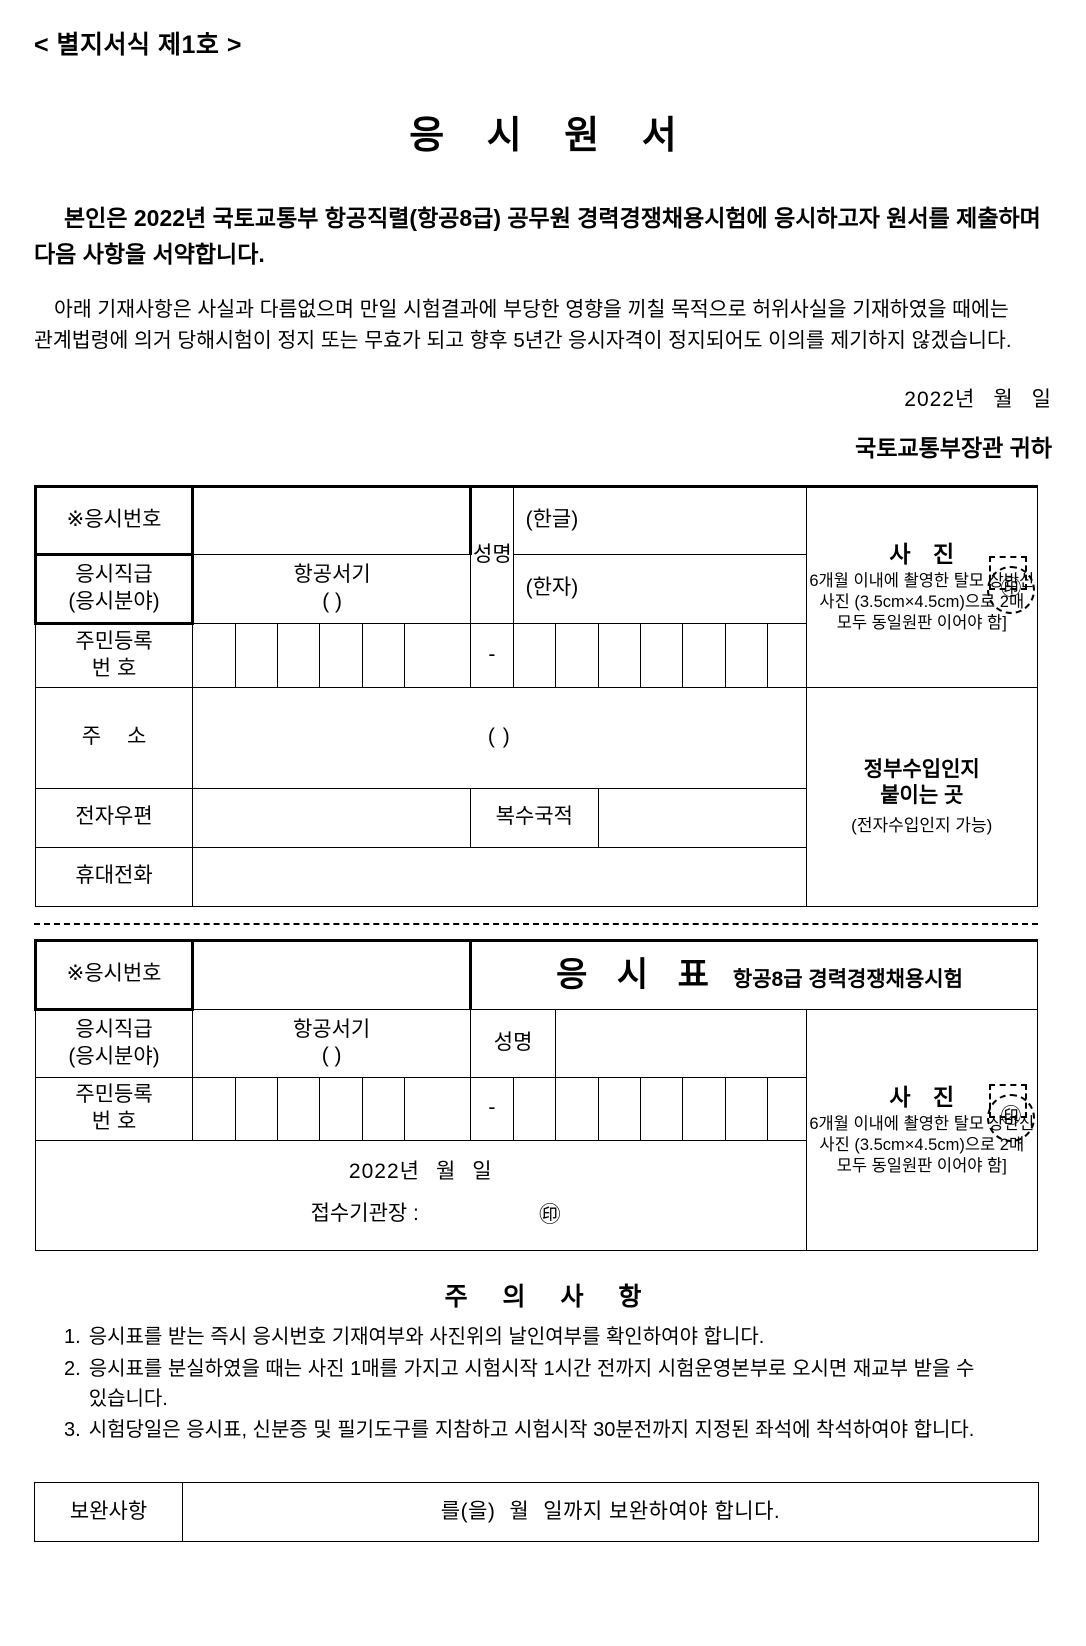  What do you see at coordinates (332, 519) in the screenshot?
I see `exam-number-input` at bounding box center [332, 519].